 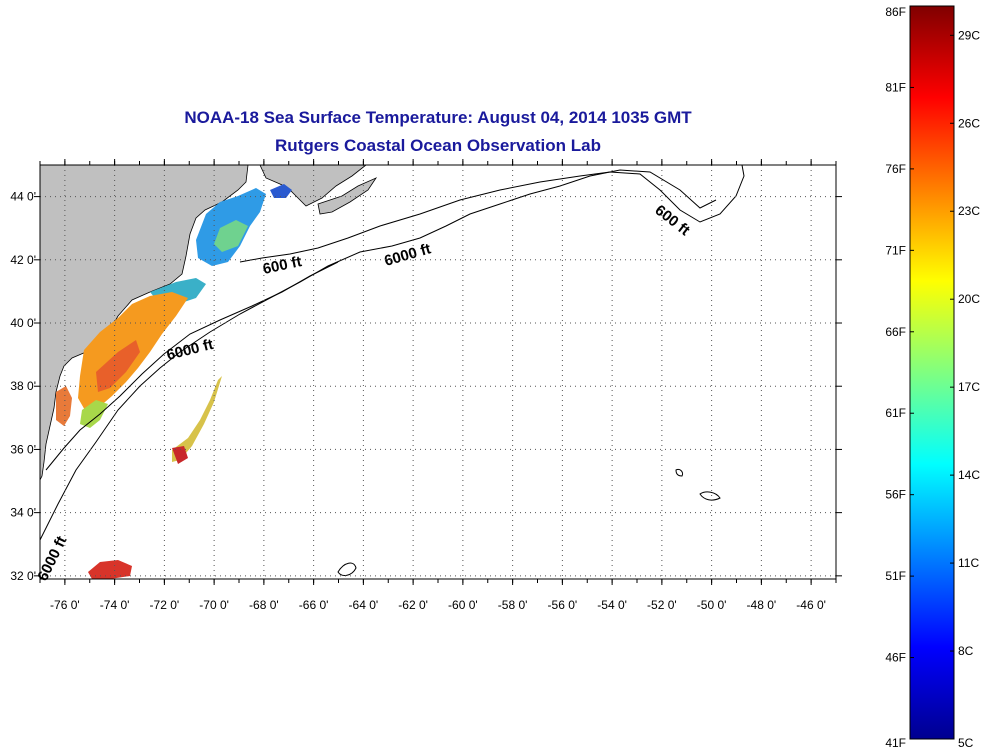 I want to click on colorbar-c-label: 23C, so click(x=969, y=211).